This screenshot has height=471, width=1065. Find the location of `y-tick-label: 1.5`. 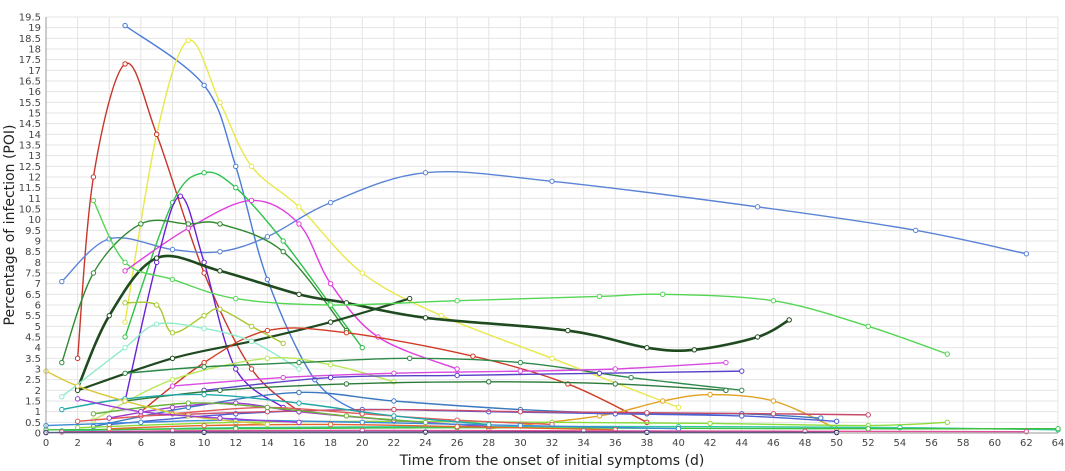

y-tick-label: 1.5 is located at coordinates (33, 402).